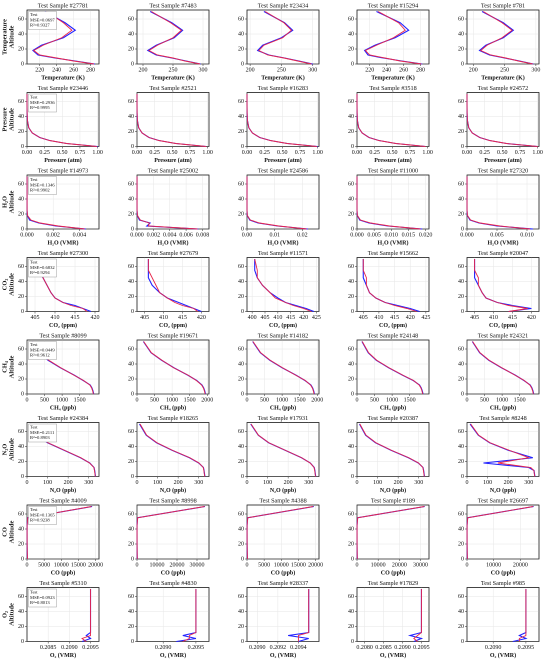 The width and height of the screenshot is (550, 661). I want to click on annotation-text: MSE=0.2111, so click(42, 432).